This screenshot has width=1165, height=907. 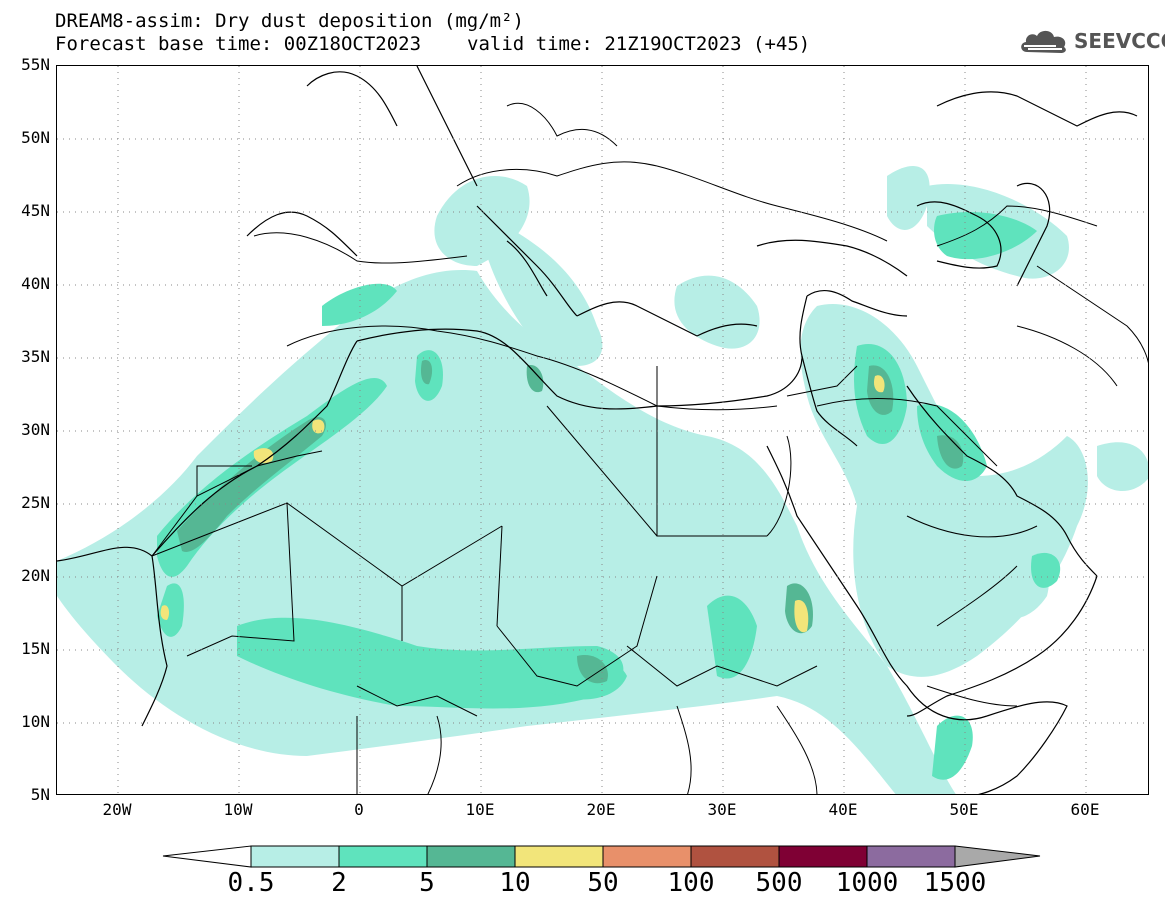 I want to click on lon-label-20e: 20E, so click(x=601, y=809).